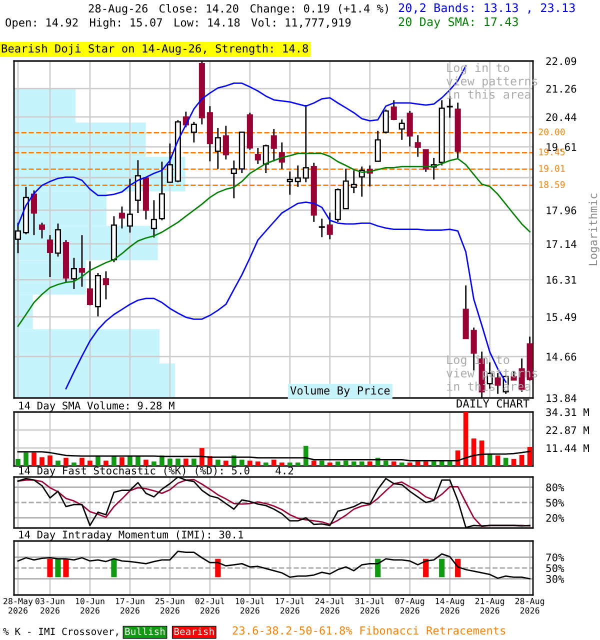 The image size is (600, 640). Describe the element at coordinates (340, 391) in the screenshot. I see `annotation: Volume By Price` at that location.